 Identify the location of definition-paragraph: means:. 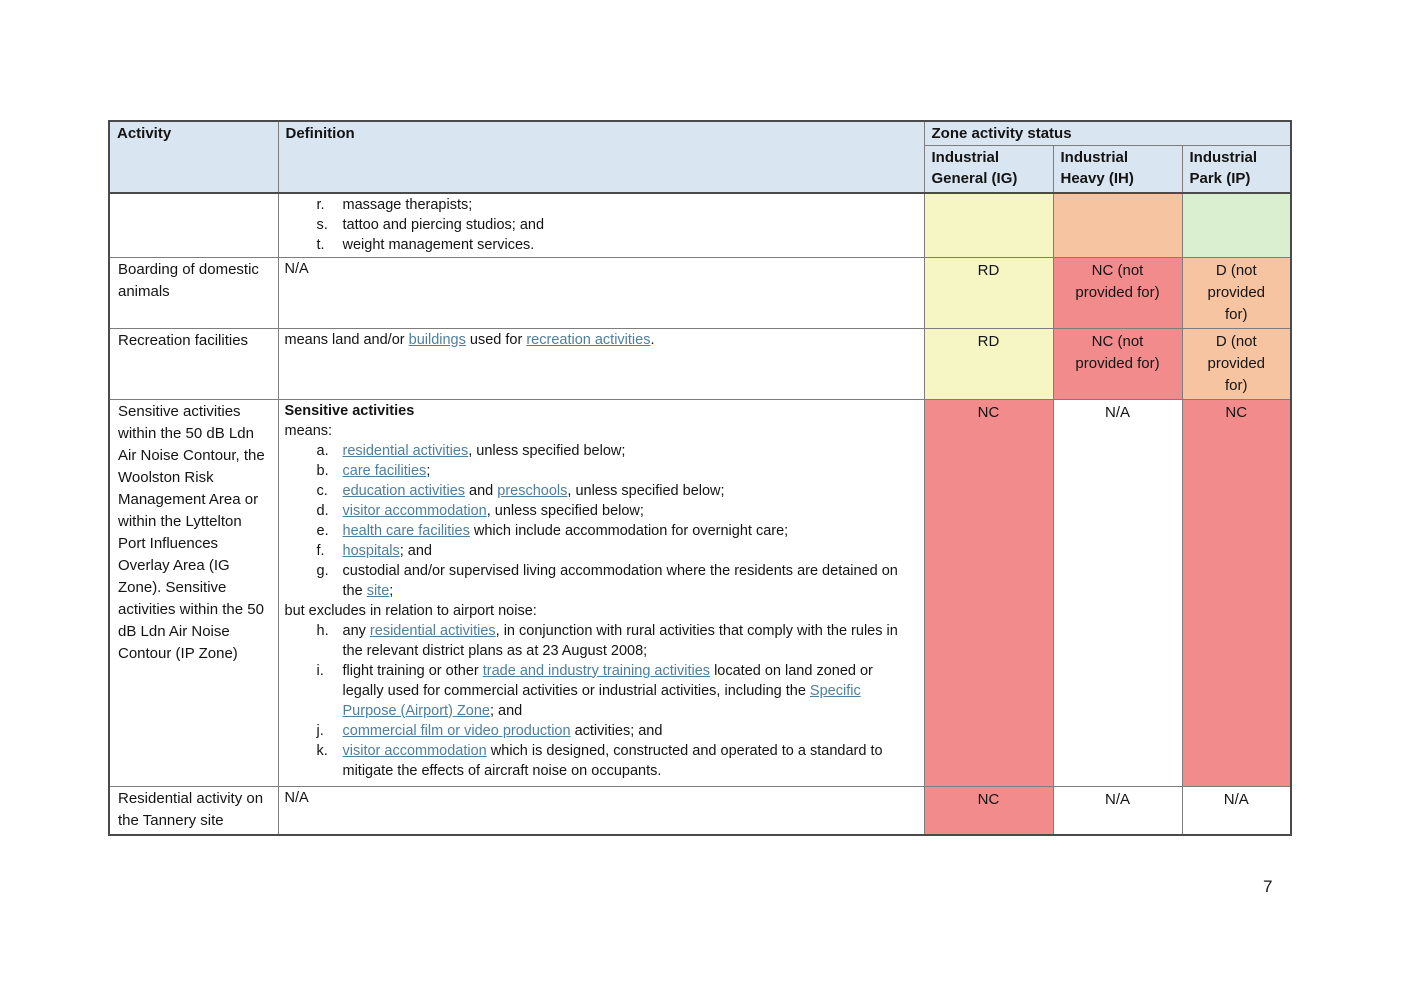
(601, 431).